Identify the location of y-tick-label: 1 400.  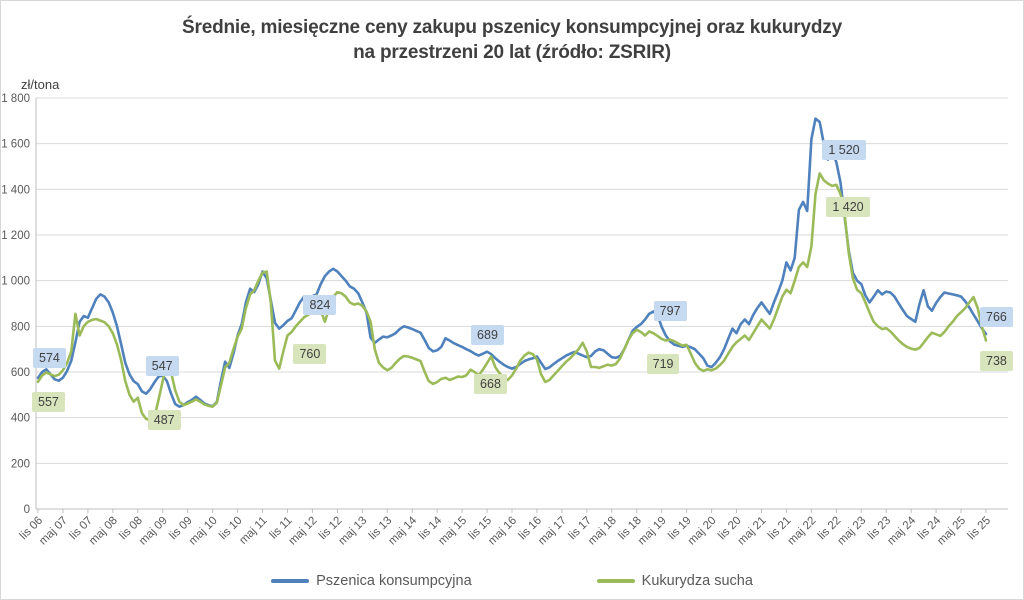
(15, 190).